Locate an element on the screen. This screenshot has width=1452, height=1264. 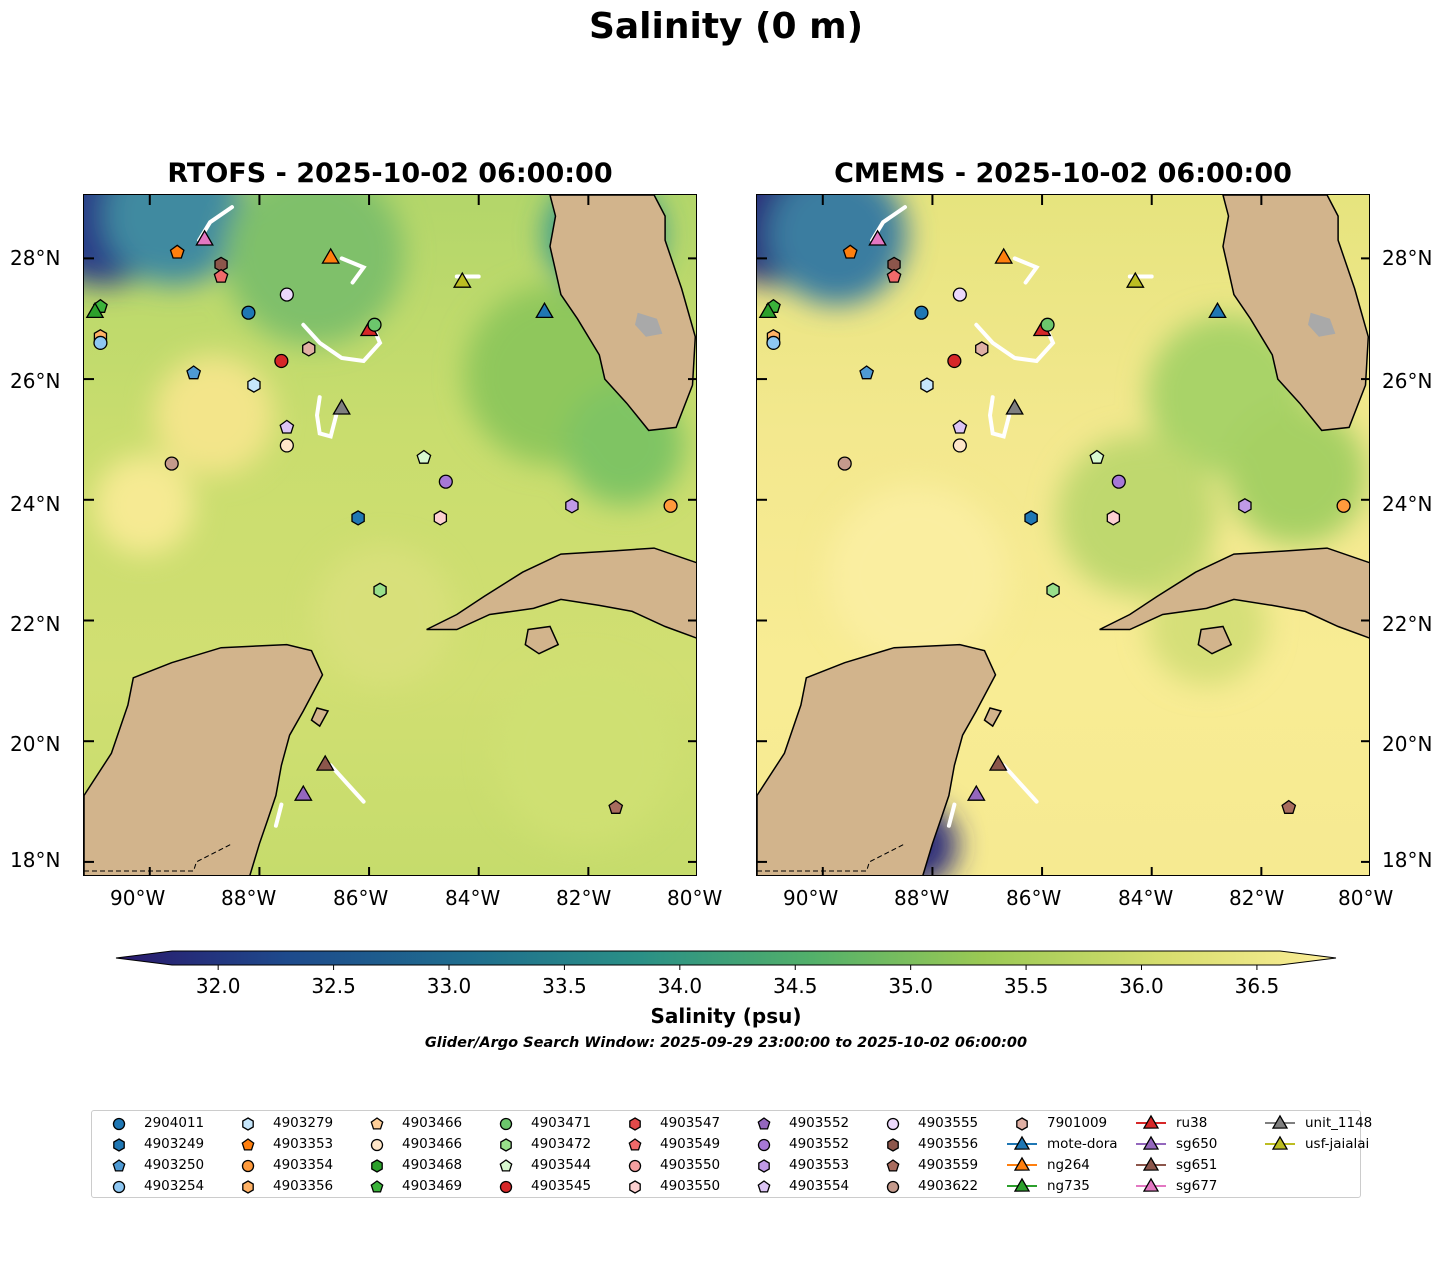
pentagon-marker-icon is located at coordinates (506, 1165).